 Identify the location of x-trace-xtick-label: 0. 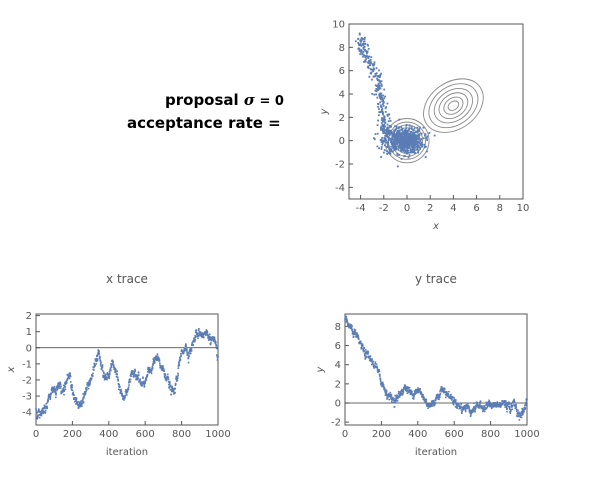
(36, 434).